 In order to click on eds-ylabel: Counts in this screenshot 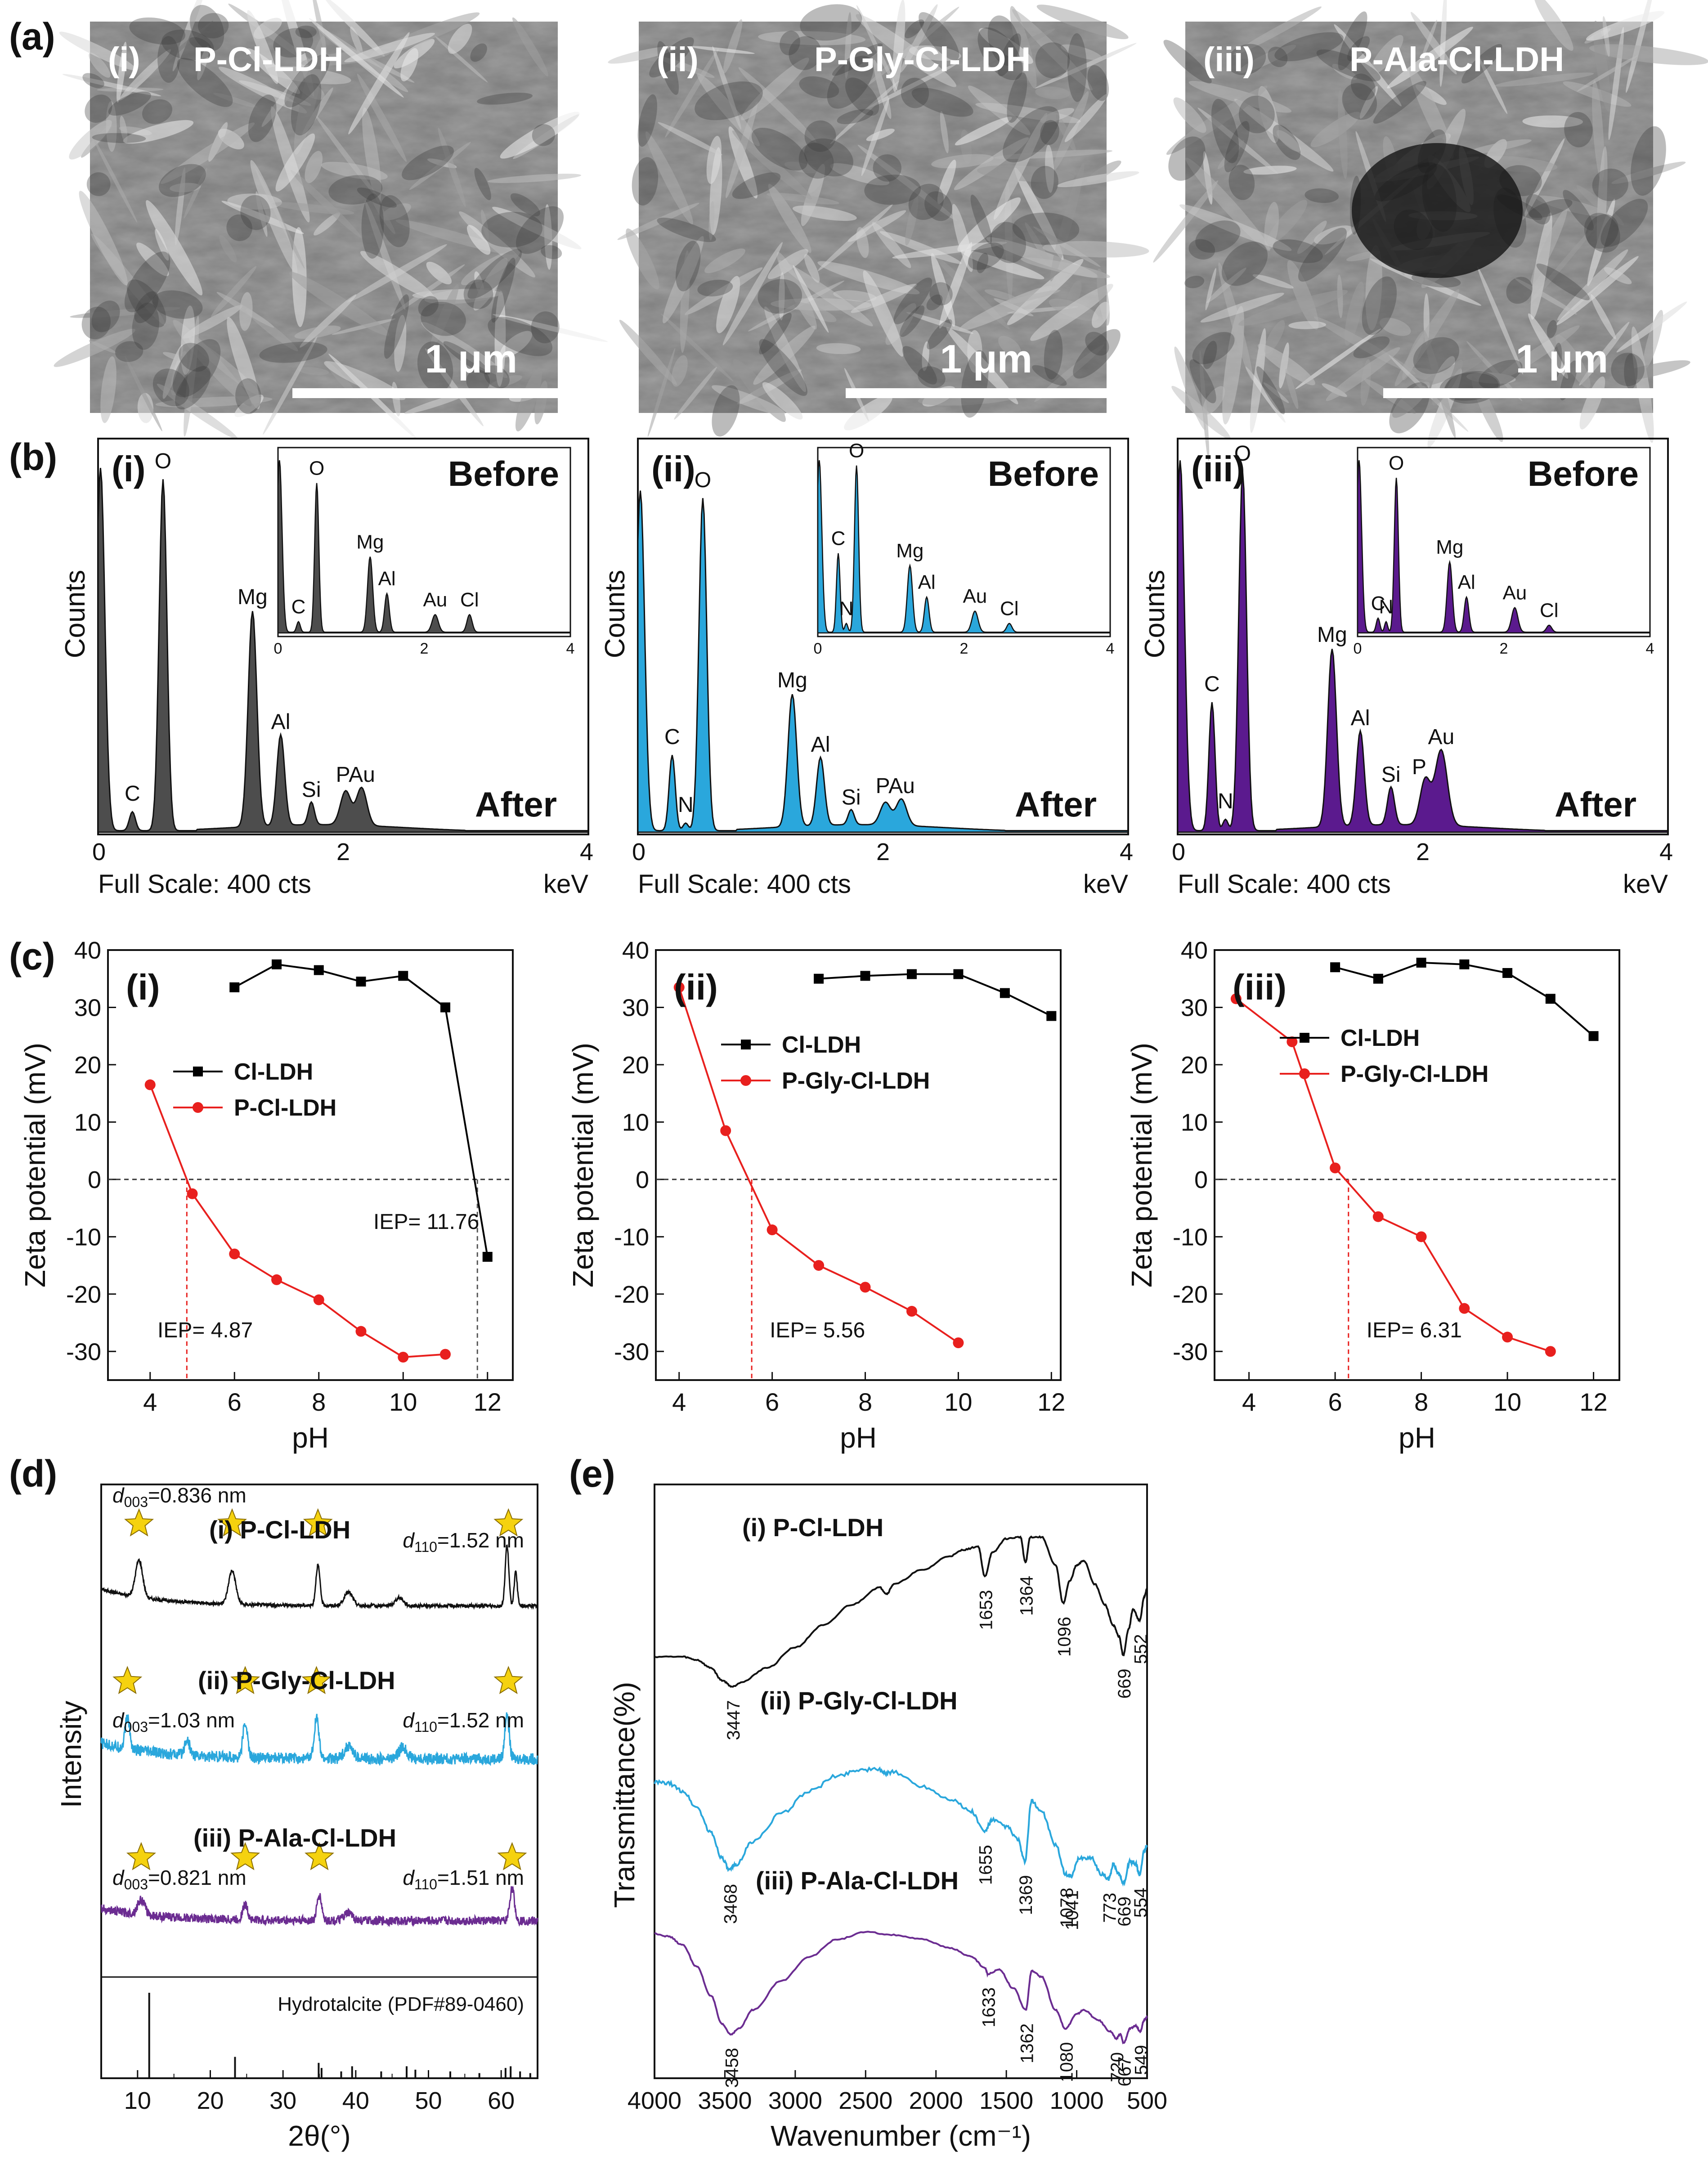, I will do `click(616, 614)`.